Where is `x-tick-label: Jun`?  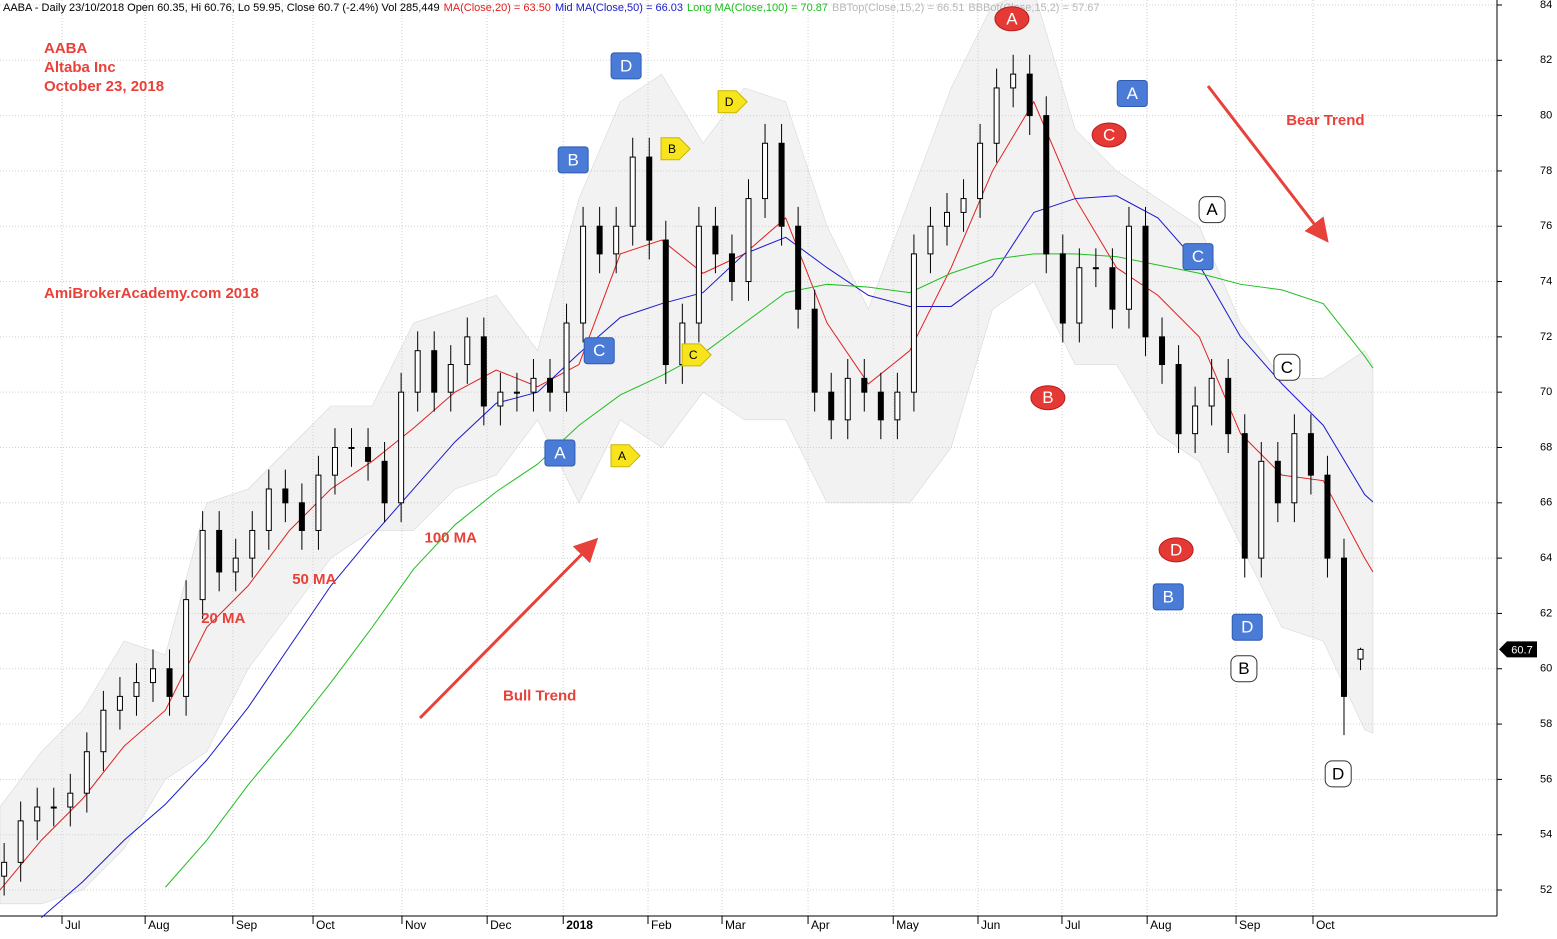 x-tick-label: Jun is located at coordinates (990, 925).